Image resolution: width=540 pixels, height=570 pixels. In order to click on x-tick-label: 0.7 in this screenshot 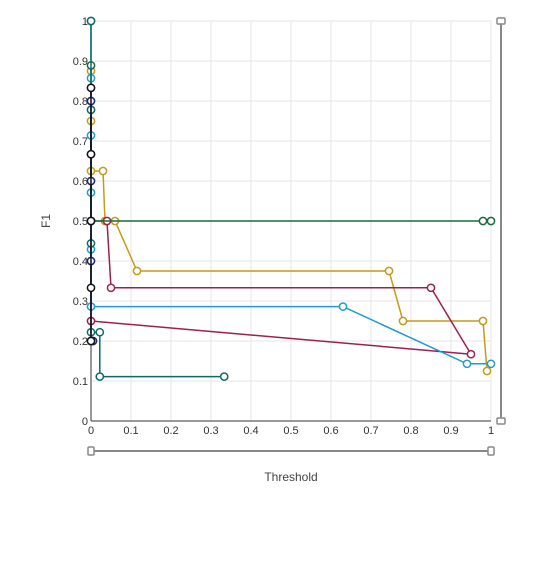, I will do `click(370, 431)`.